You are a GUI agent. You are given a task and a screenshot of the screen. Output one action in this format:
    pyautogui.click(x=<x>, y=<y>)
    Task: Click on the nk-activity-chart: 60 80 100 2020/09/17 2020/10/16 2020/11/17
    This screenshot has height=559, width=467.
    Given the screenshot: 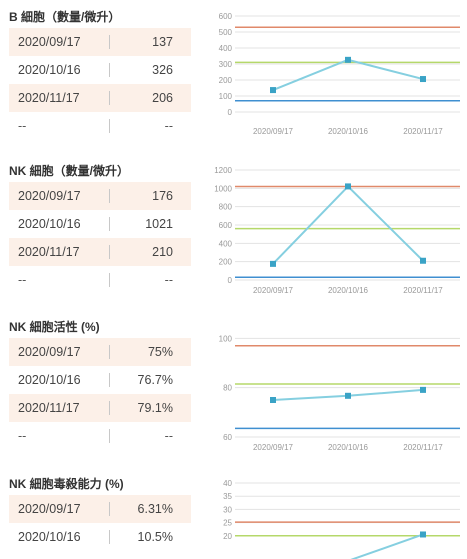 What is the action you would take?
    pyautogui.click(x=339, y=393)
    